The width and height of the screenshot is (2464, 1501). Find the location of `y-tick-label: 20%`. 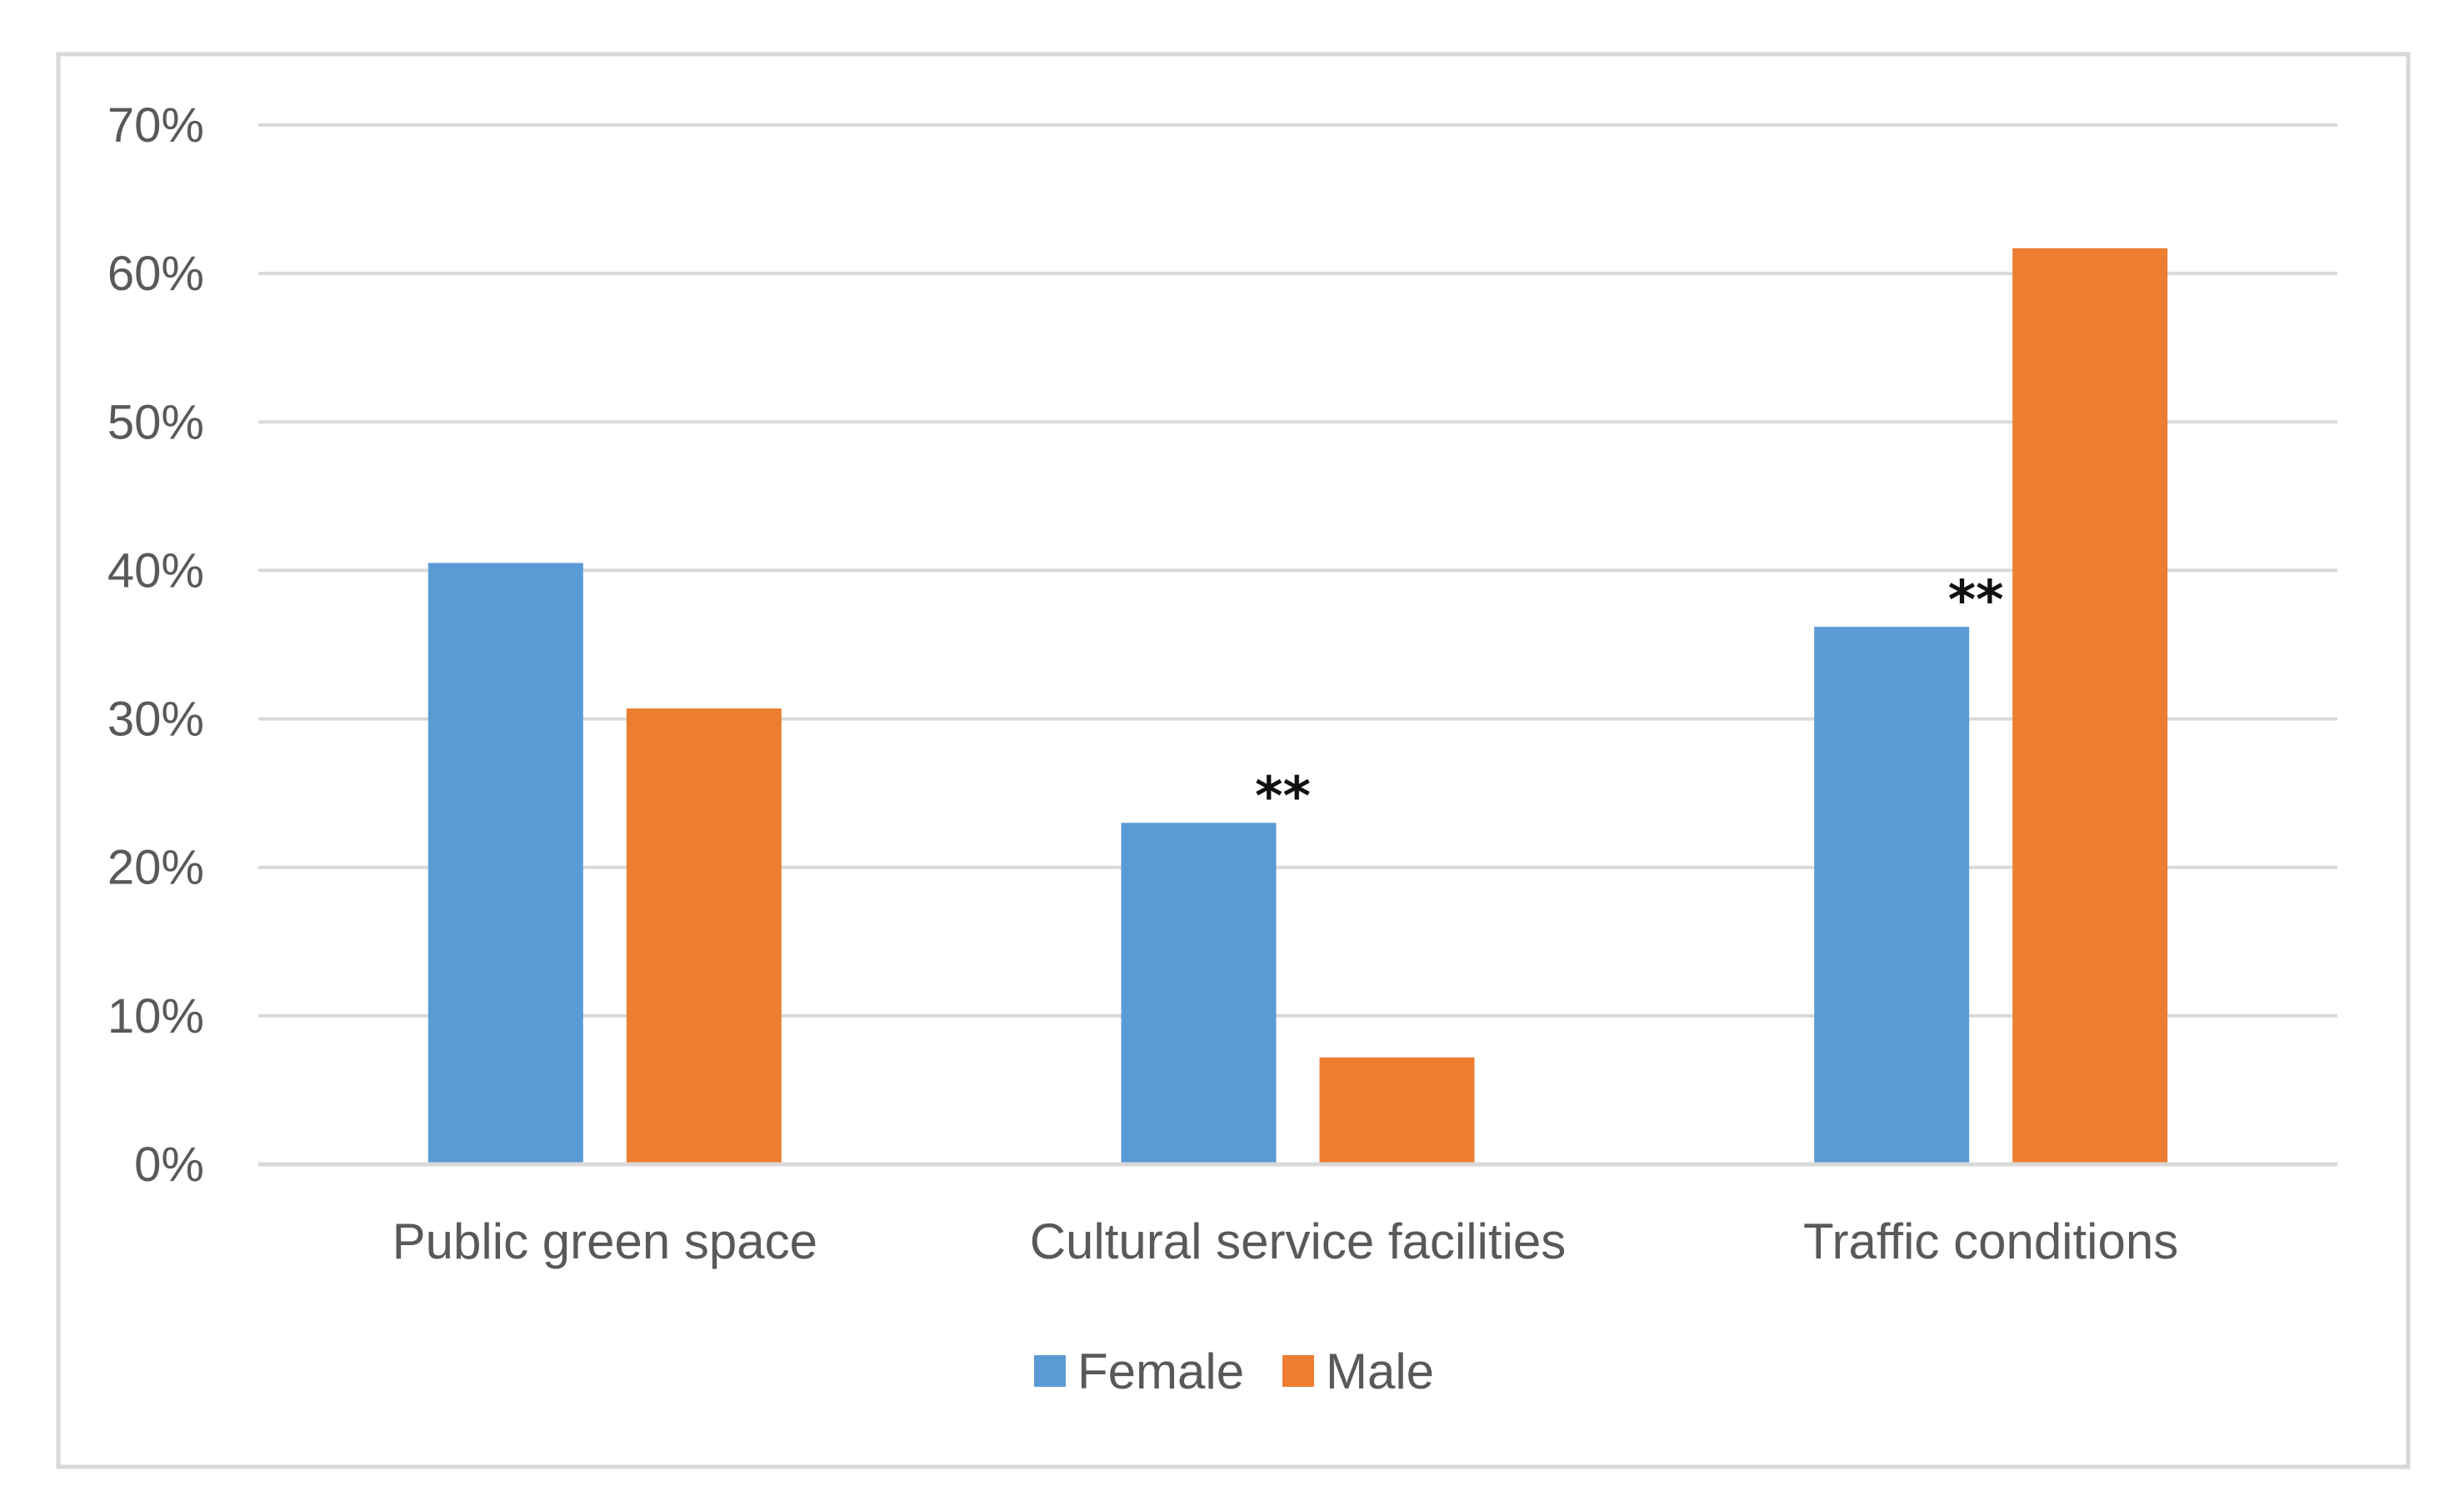

y-tick-label: 20% is located at coordinates (155, 868).